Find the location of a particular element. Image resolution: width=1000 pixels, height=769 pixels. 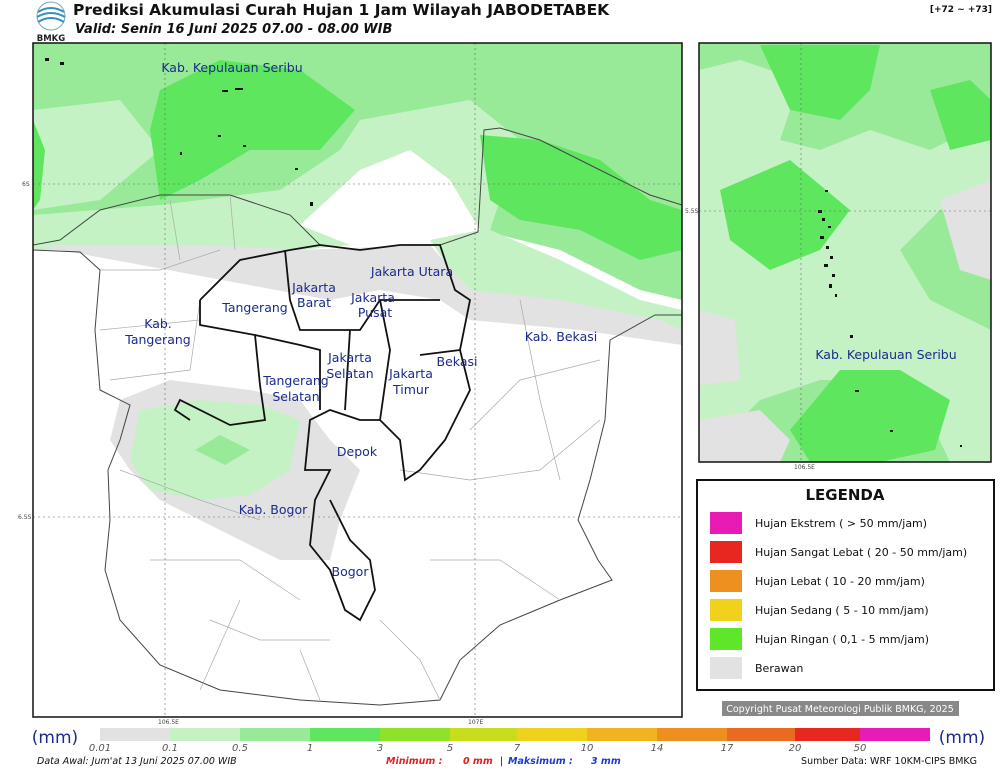

region-label: Kab. Bogor is located at coordinates (273, 509).